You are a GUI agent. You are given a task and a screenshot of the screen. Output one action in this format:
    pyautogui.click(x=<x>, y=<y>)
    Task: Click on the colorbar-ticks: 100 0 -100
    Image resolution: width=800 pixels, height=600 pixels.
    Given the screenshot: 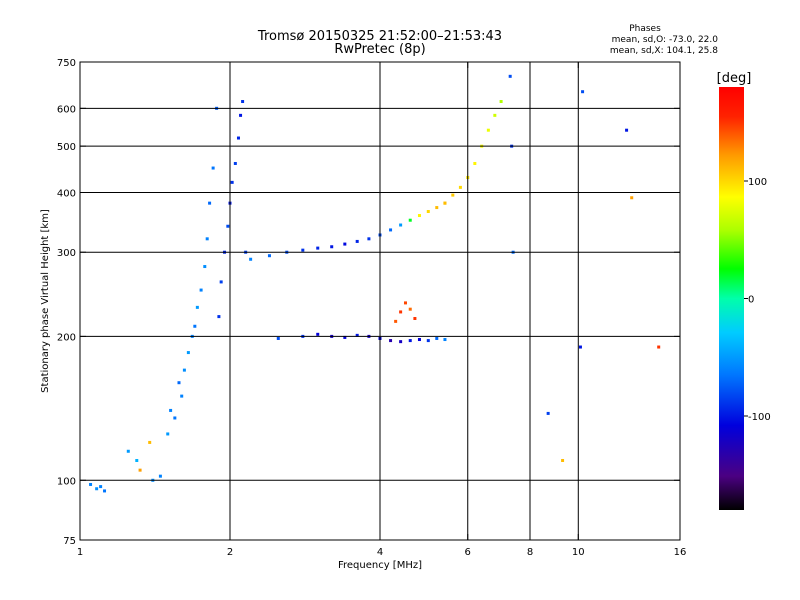 What is the action you would take?
    pyautogui.click(x=757, y=300)
    